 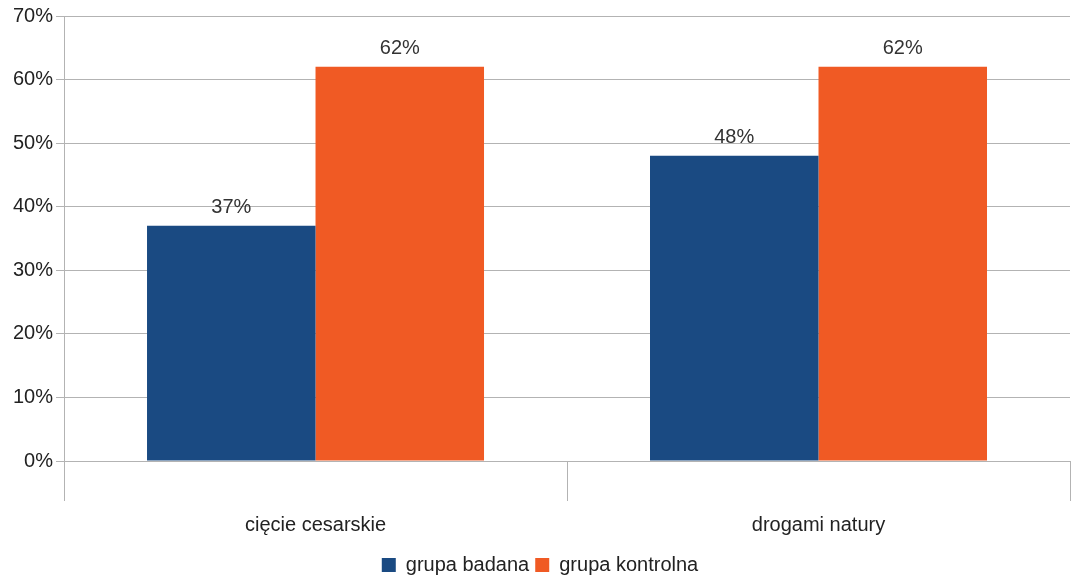 I want to click on y-tick-label: 70%, so click(x=33, y=14).